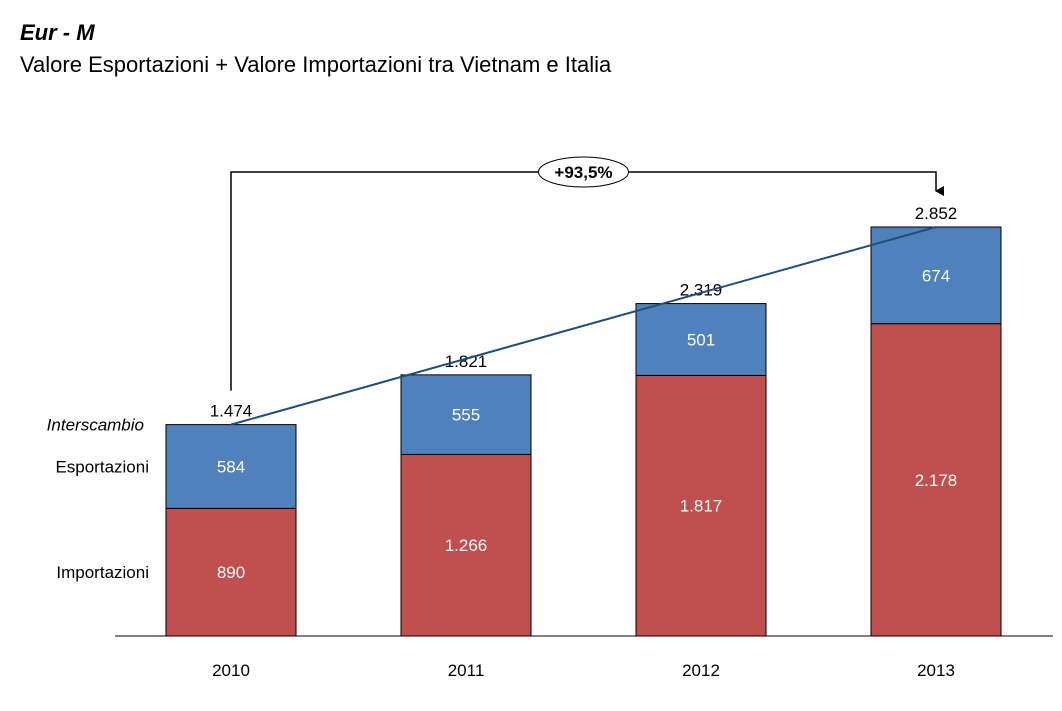 The height and width of the screenshot is (711, 1062). Describe the element at coordinates (231, 411) in the screenshot. I see `total-label-2010: 1.474` at that location.